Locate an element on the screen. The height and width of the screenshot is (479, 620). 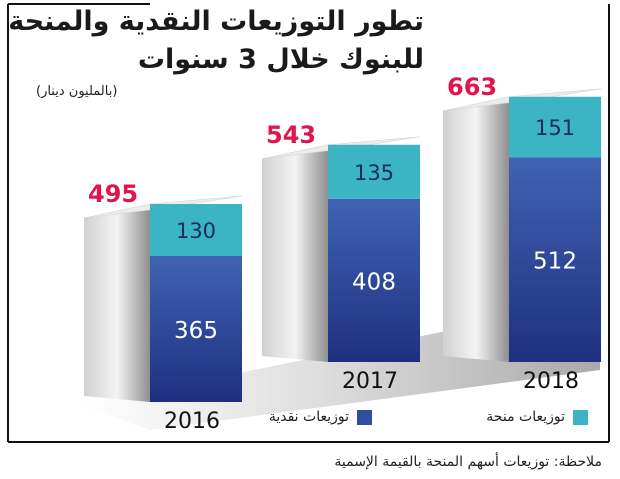
bar-cash-2017 is located at coordinates (374, 280).